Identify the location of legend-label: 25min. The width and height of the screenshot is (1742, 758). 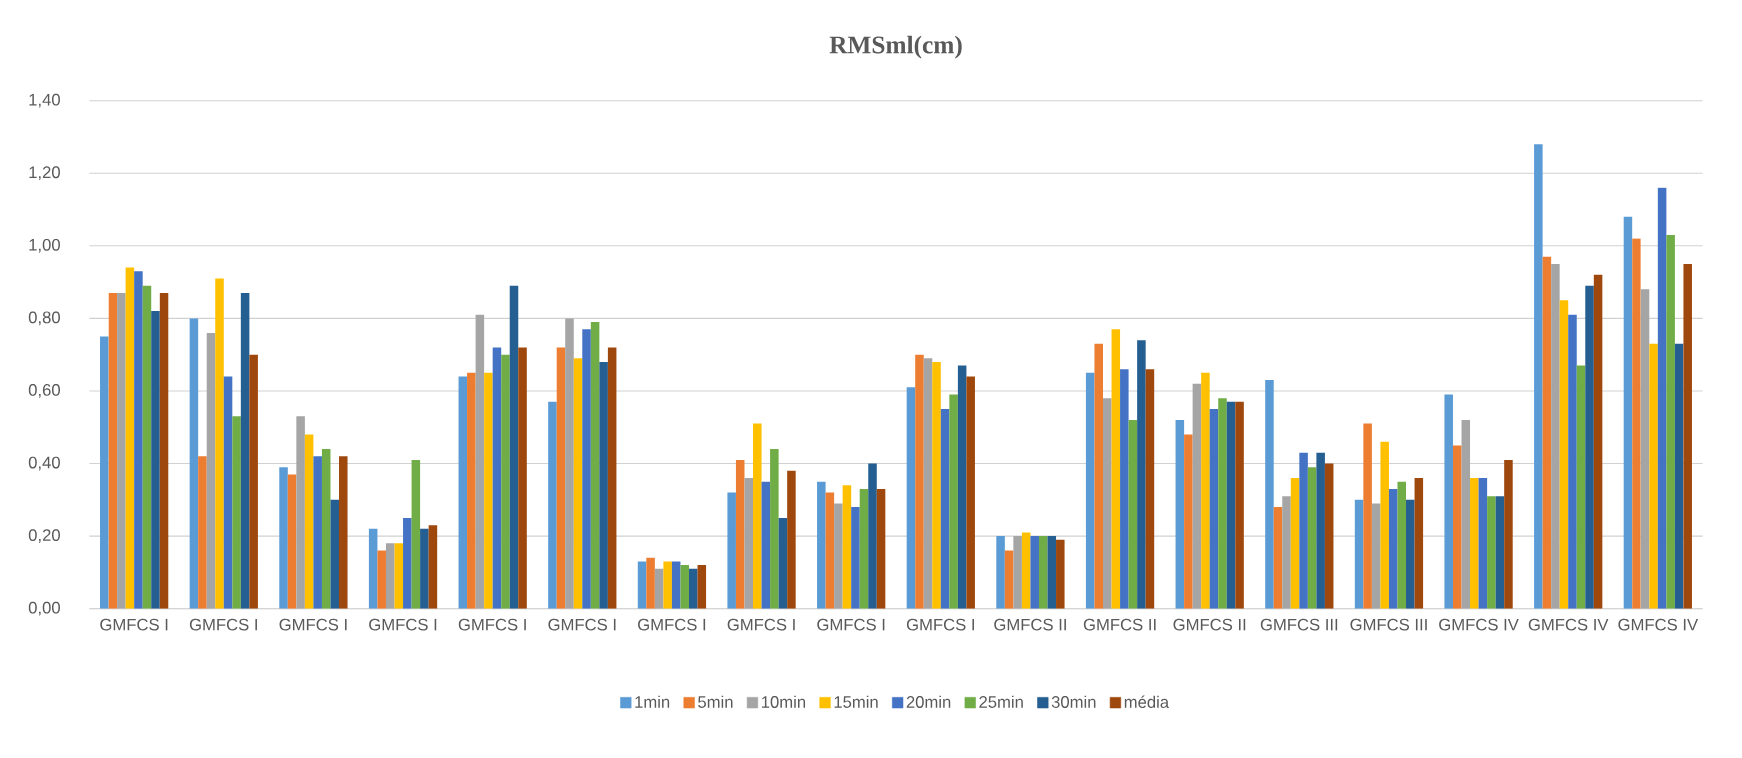
(1001, 701).